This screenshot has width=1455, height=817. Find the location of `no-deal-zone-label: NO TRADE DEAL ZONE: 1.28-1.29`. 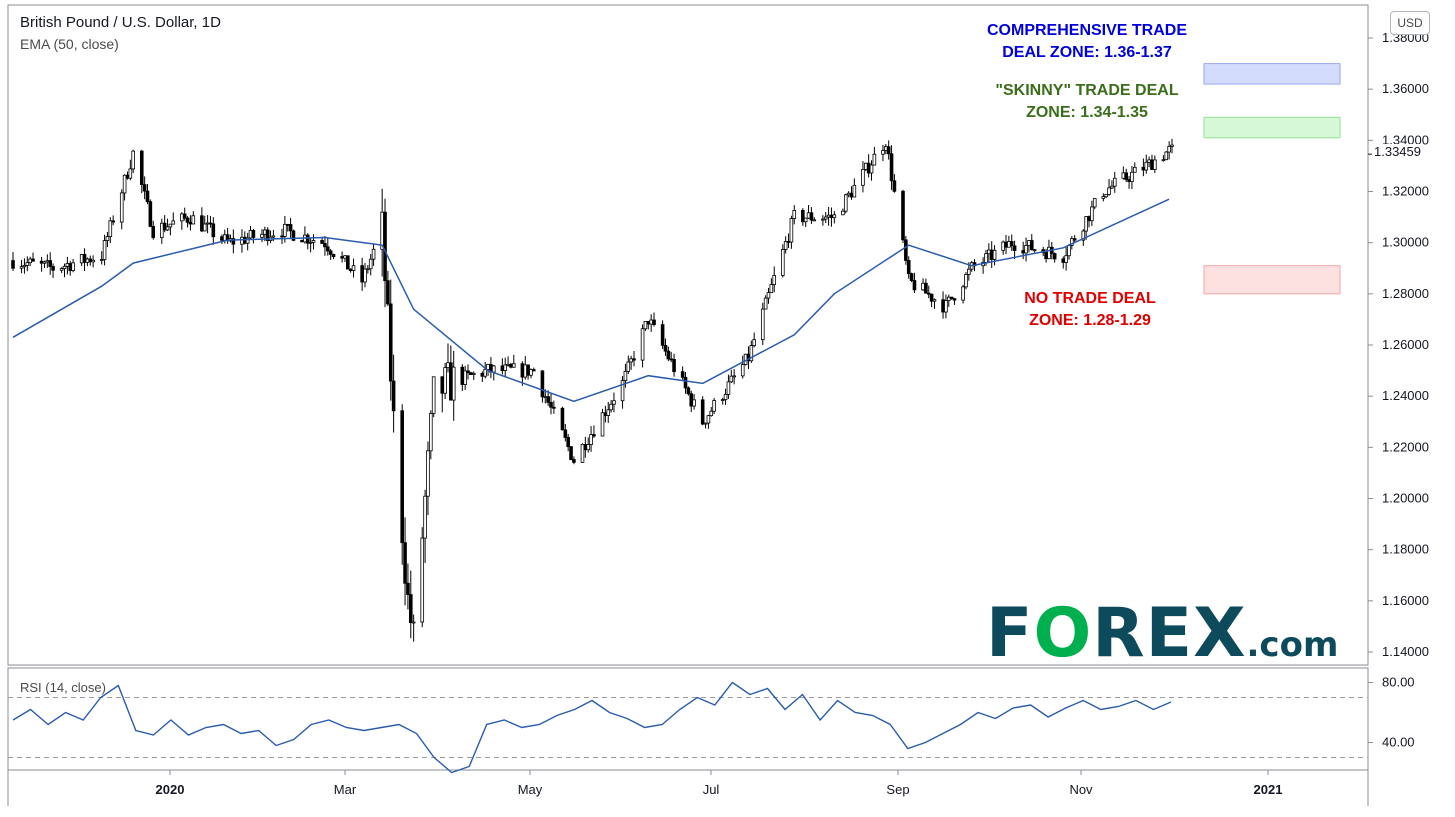

no-deal-zone-label: NO TRADE DEAL ZONE: 1.28-1.29 is located at coordinates (1090, 310).